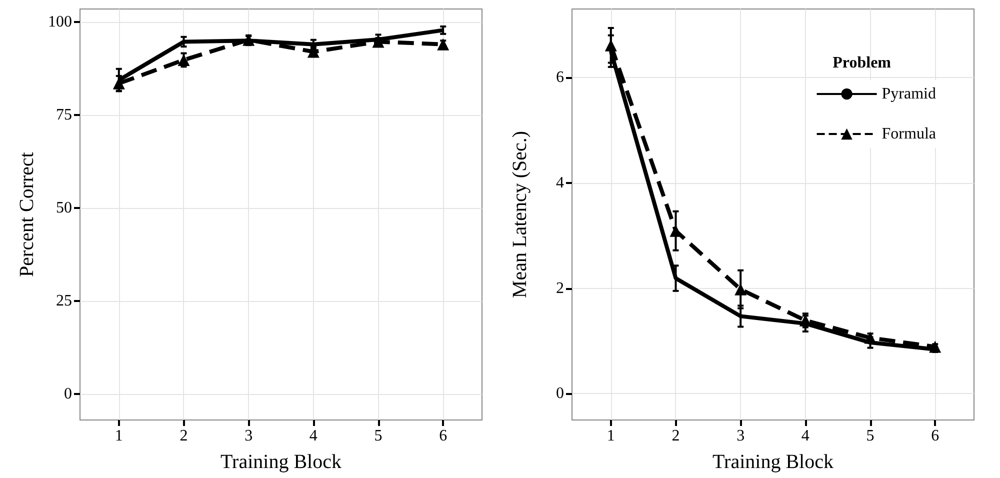 The image size is (1000, 478). I want to click on y-tick-label: 25, so click(64, 301).